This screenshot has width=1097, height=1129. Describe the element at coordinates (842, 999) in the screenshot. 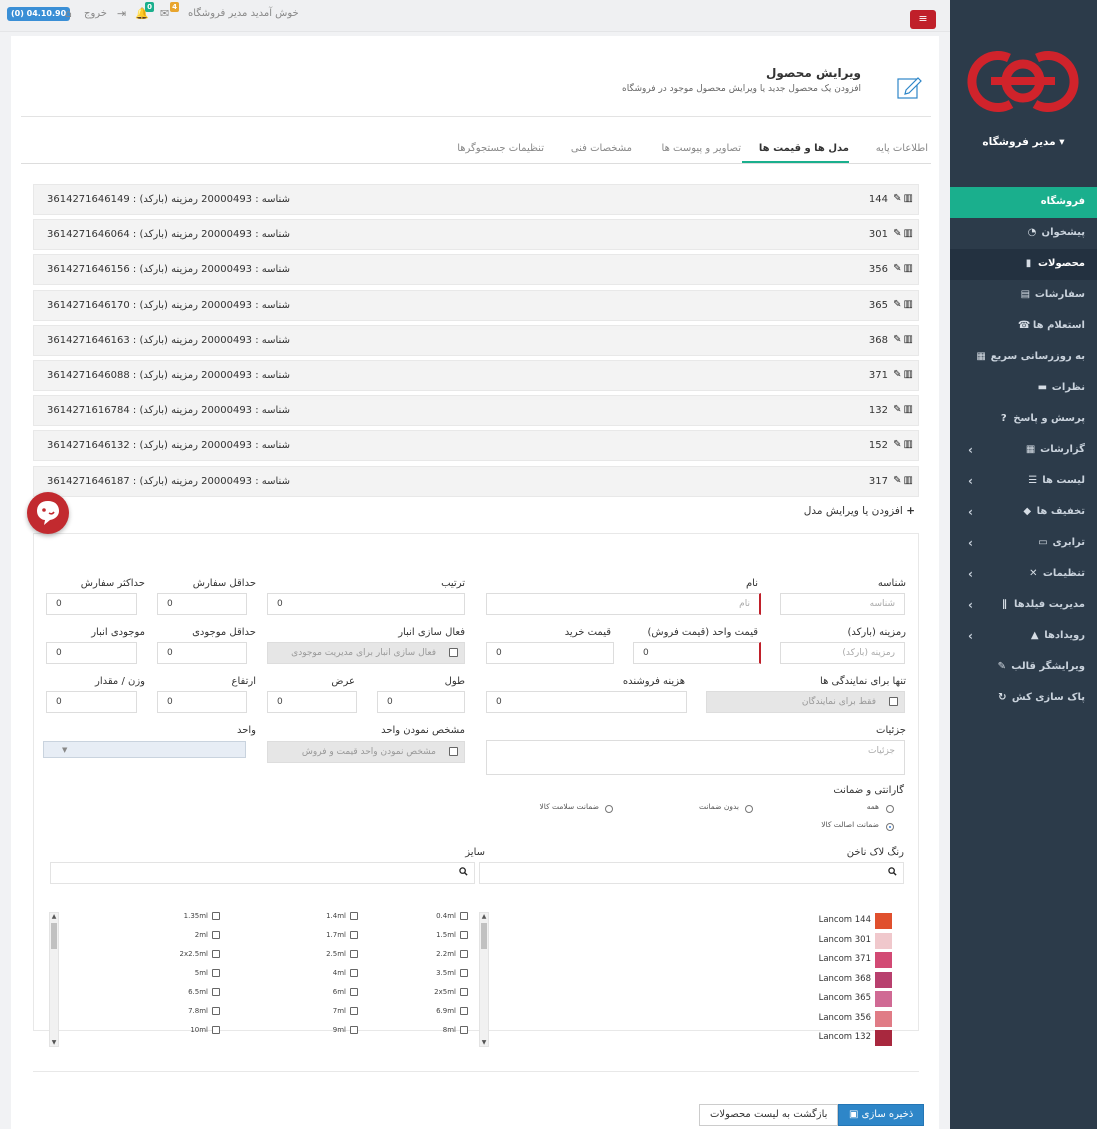

I see `color-option: Lancom 365` at that location.